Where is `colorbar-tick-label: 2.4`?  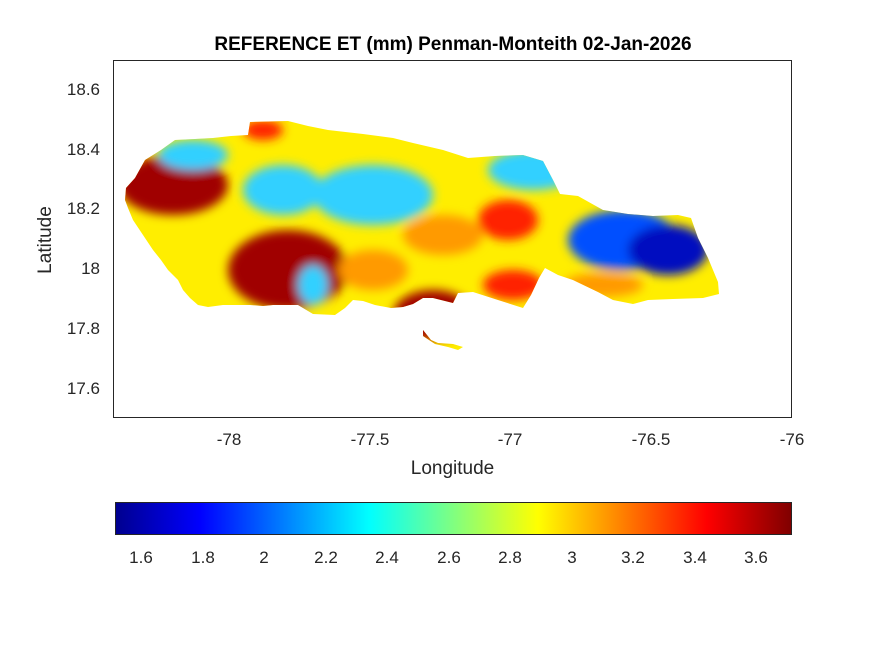 colorbar-tick-label: 2.4 is located at coordinates (387, 557).